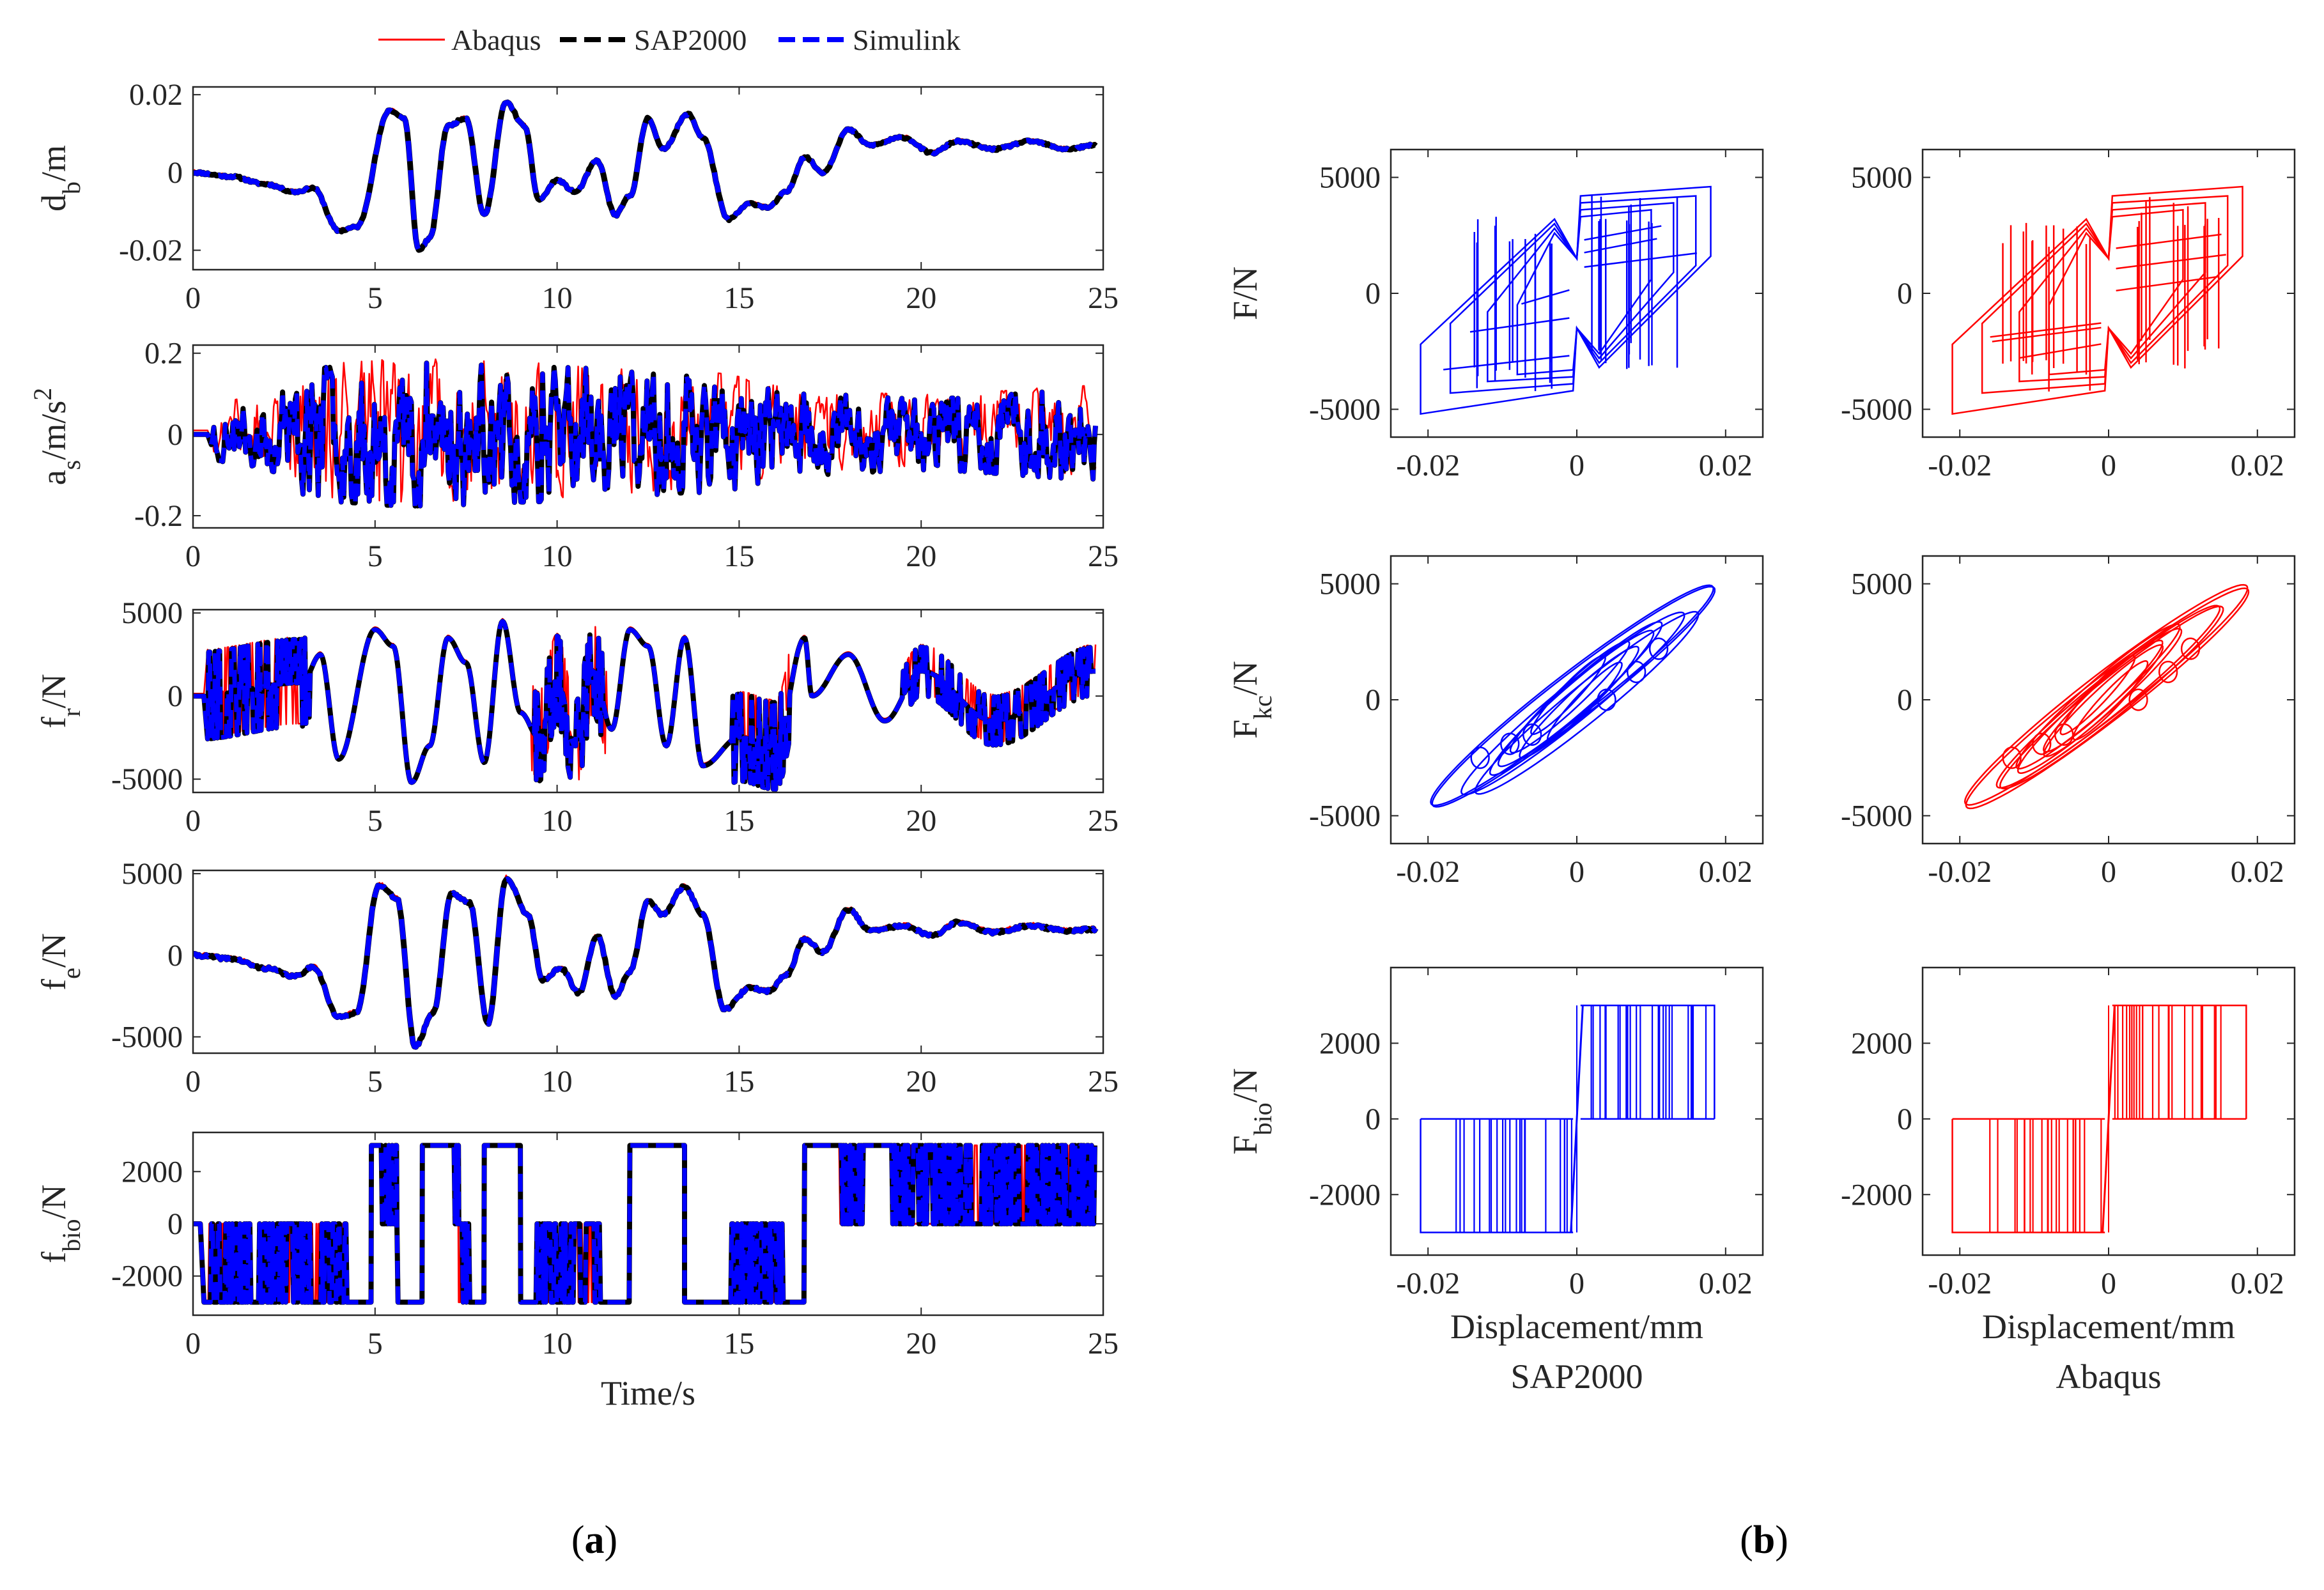 Image resolution: width=2324 pixels, height=1590 pixels. I want to click on hy6-ytick-label: 0, so click(1904, 1119).